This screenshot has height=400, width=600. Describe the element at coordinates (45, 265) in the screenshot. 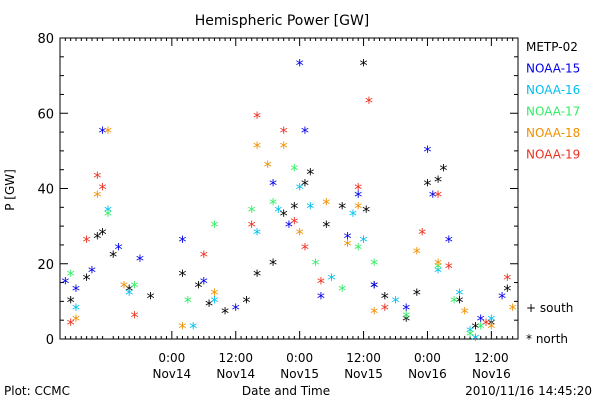

I see `y-tick-label: 20` at that location.